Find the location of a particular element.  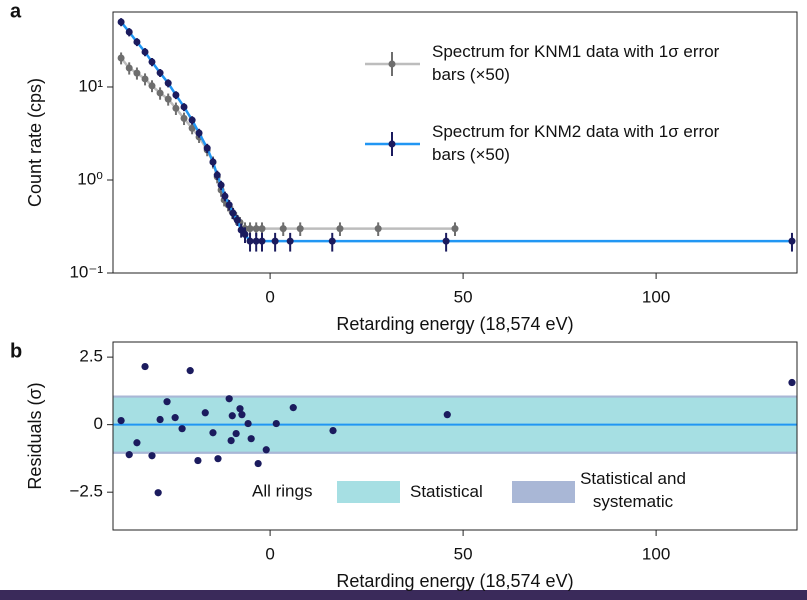

y-tick-label: −2.5 is located at coordinates (86, 491).